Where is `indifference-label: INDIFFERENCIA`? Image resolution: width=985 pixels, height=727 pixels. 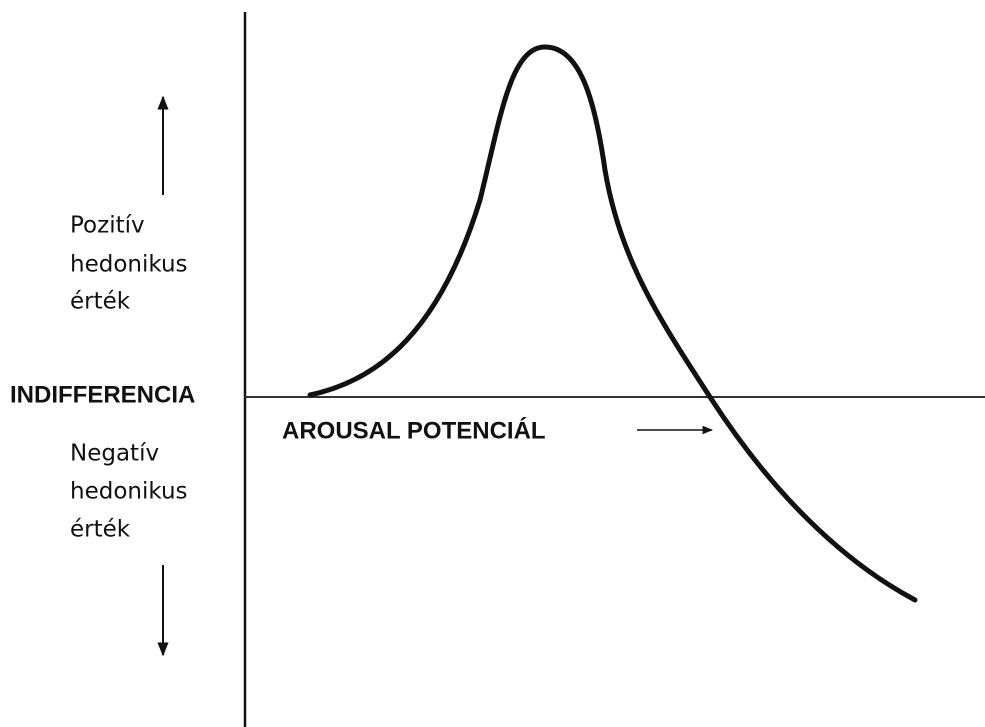 indifference-label: INDIFFERENCIA is located at coordinates (102, 394).